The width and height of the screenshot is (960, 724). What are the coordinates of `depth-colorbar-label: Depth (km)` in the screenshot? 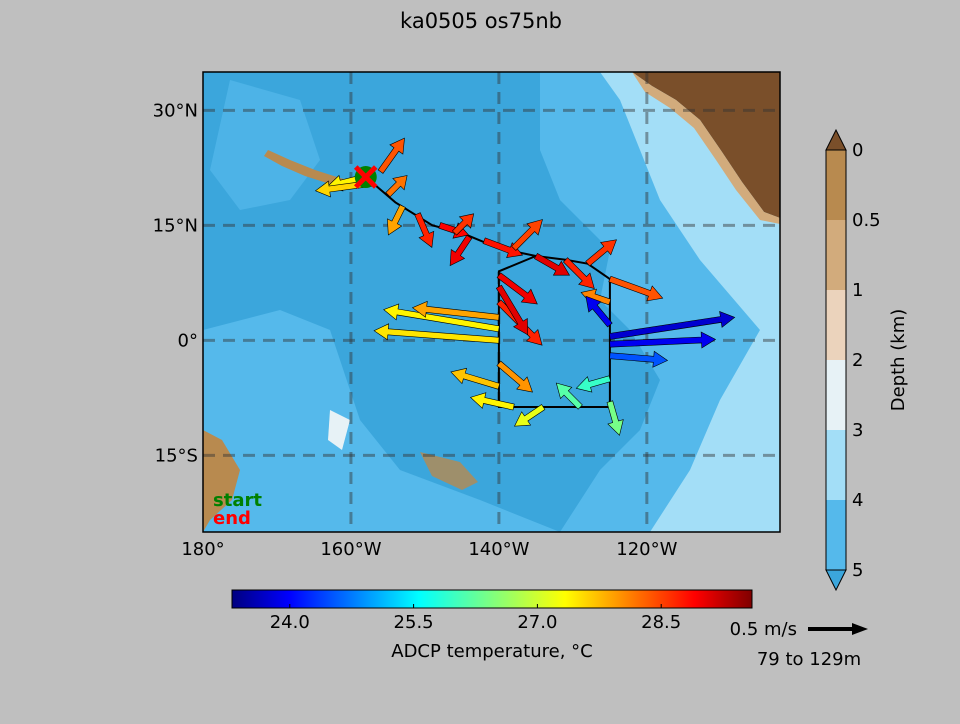 It's located at (898, 360).